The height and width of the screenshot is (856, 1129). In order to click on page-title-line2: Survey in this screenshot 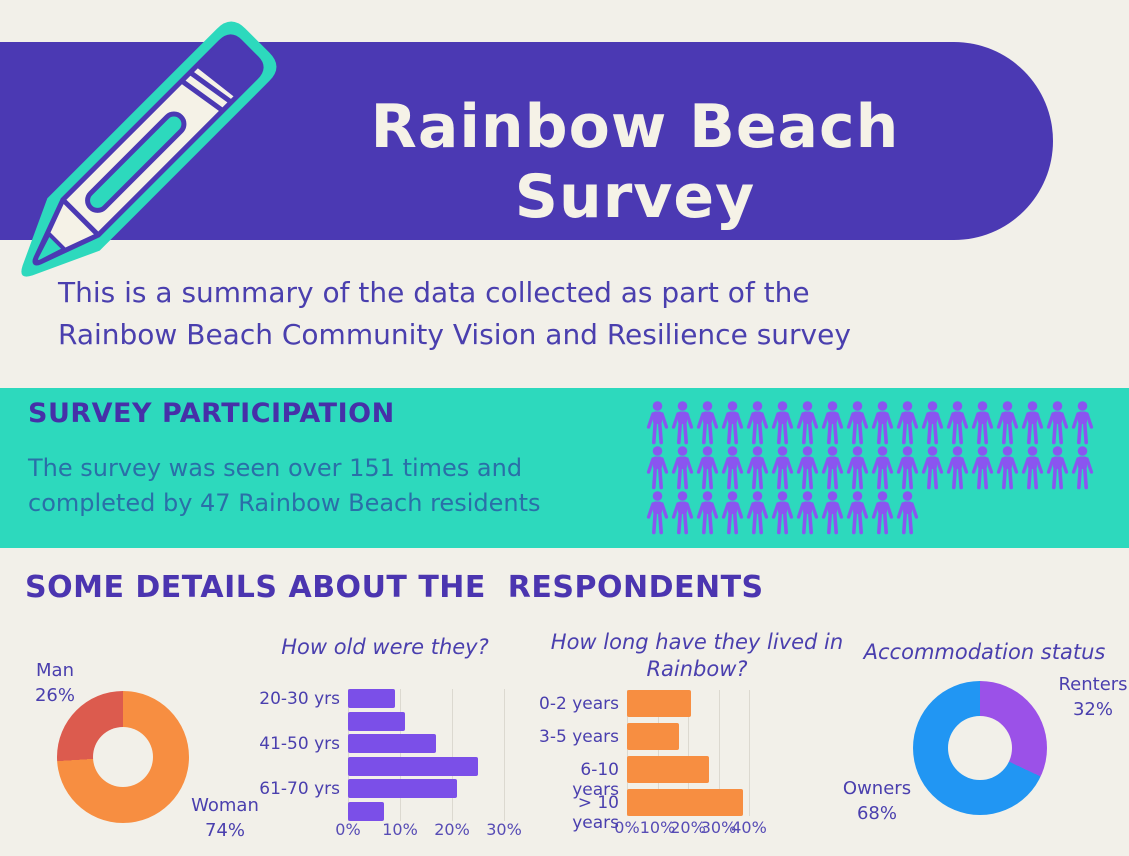, I will do `click(635, 197)`.